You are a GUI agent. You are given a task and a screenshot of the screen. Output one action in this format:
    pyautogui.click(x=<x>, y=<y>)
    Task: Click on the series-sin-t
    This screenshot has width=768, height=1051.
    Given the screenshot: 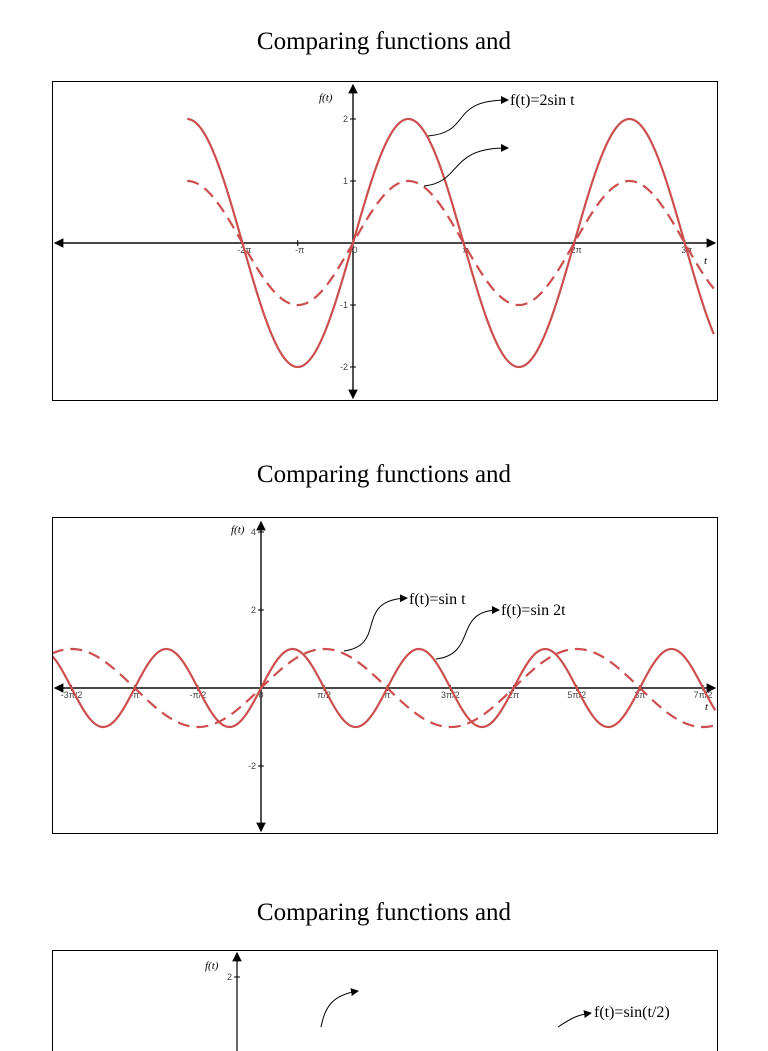 What is the action you would take?
    pyautogui.click(x=384, y=688)
    